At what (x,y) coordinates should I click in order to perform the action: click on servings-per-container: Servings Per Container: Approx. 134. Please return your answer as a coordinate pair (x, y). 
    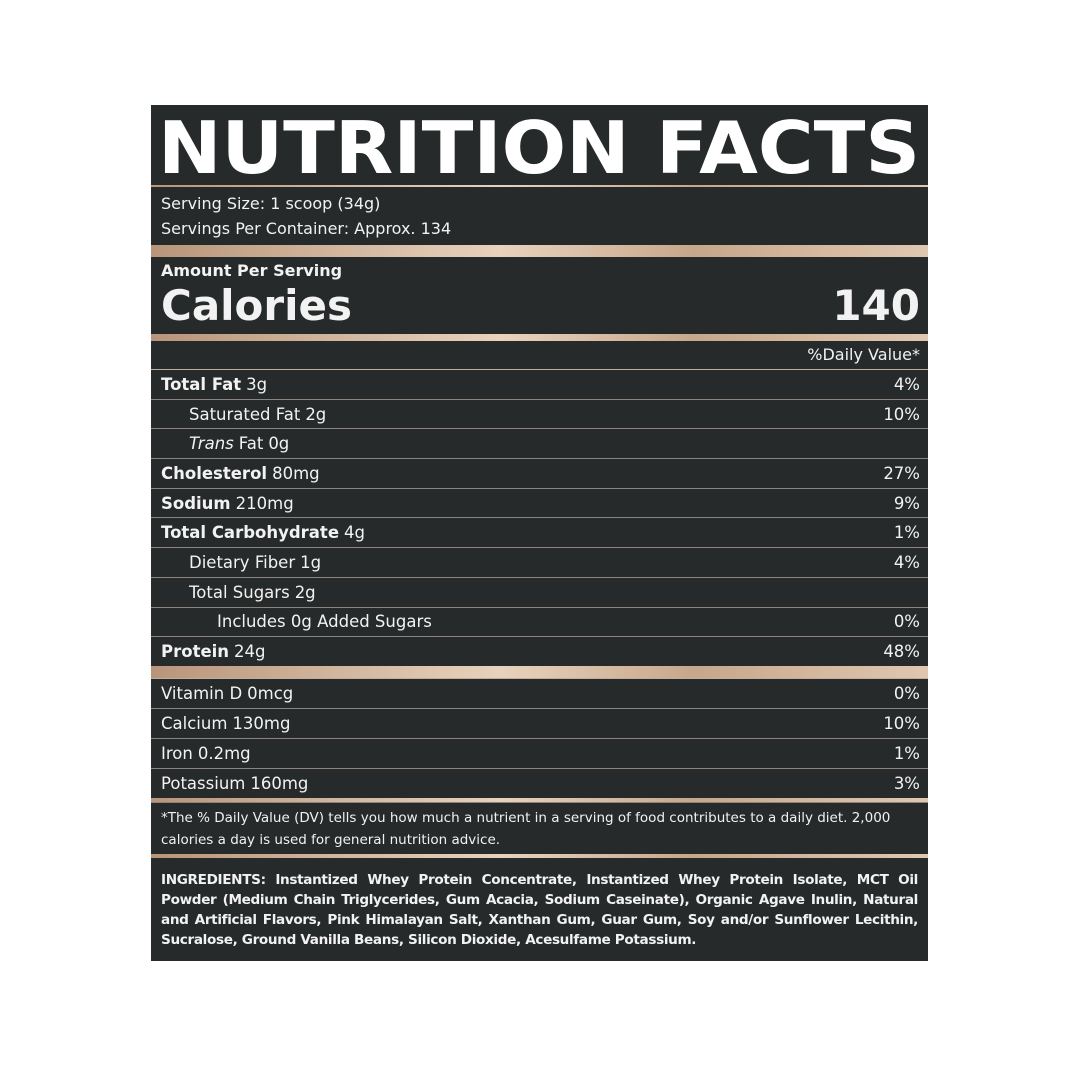
    Looking at the image, I should click on (306, 228).